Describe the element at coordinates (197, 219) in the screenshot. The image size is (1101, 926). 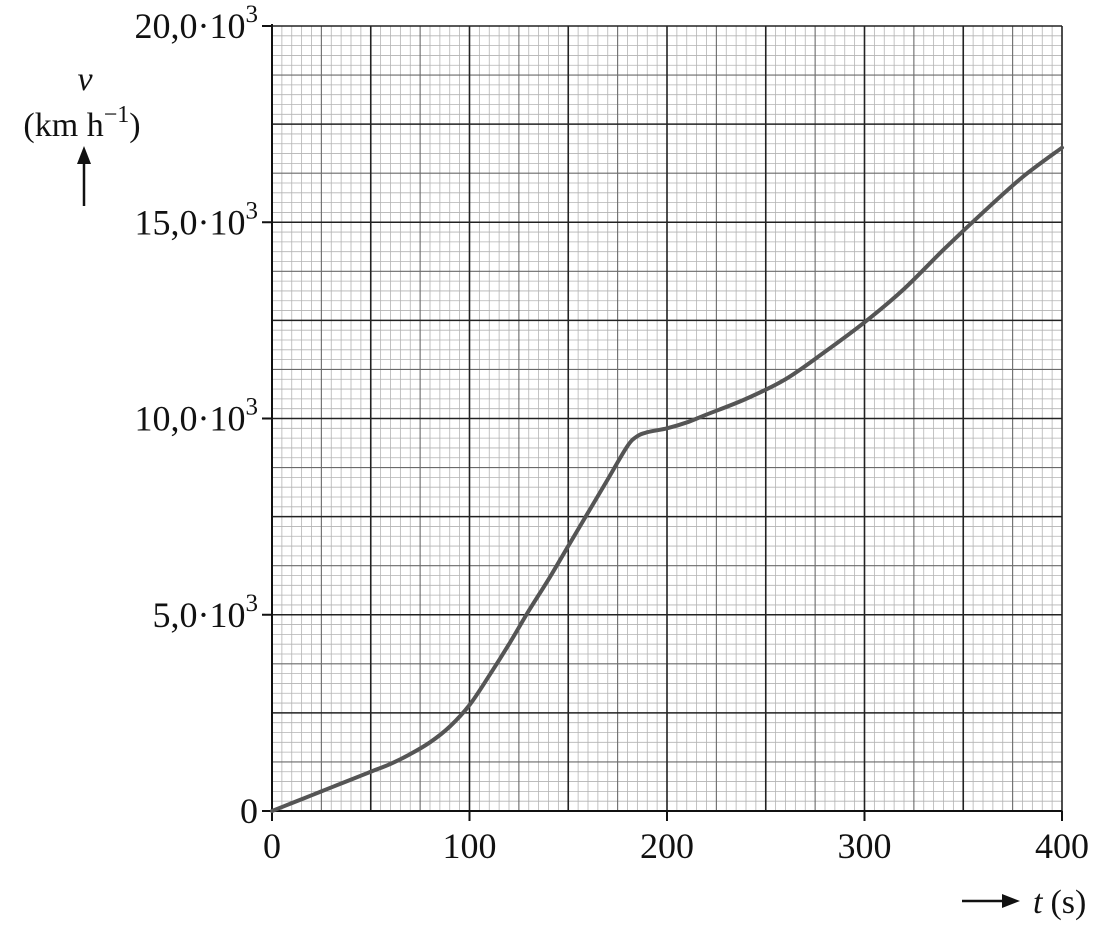
I see `y-tick-label: 15,0·103` at that location.